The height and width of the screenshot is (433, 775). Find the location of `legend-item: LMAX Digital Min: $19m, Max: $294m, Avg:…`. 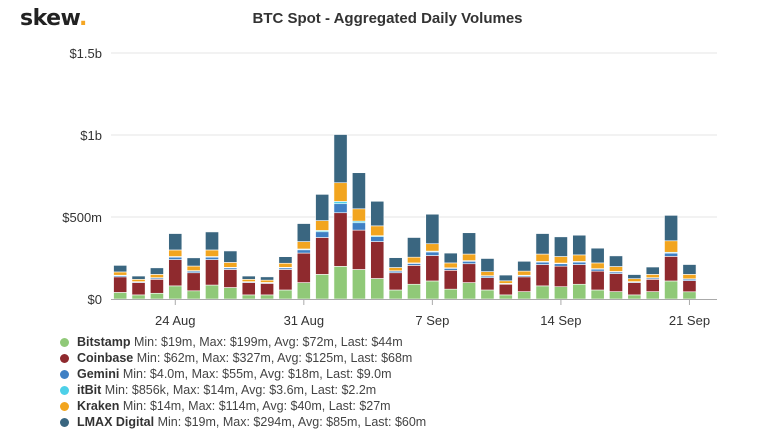

legend-item: LMAX Digital Min: $19m, Max: $294m, Avg:… is located at coordinates (243, 422).